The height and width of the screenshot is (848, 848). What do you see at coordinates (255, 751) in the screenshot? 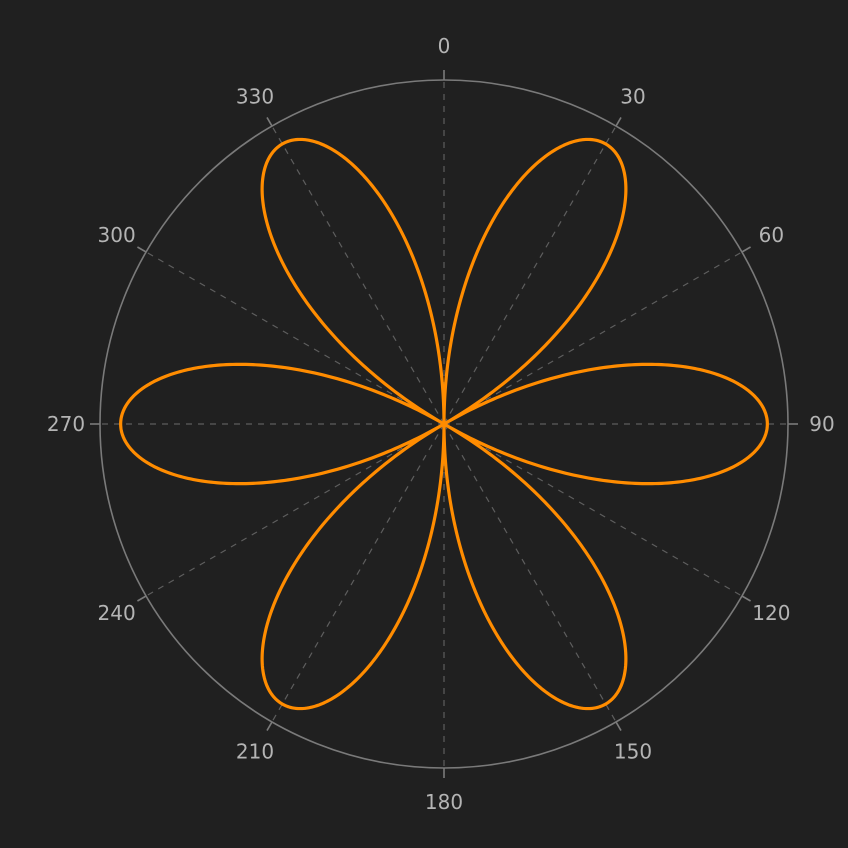
I see `theta-tick-label-210: 210` at bounding box center [255, 751].